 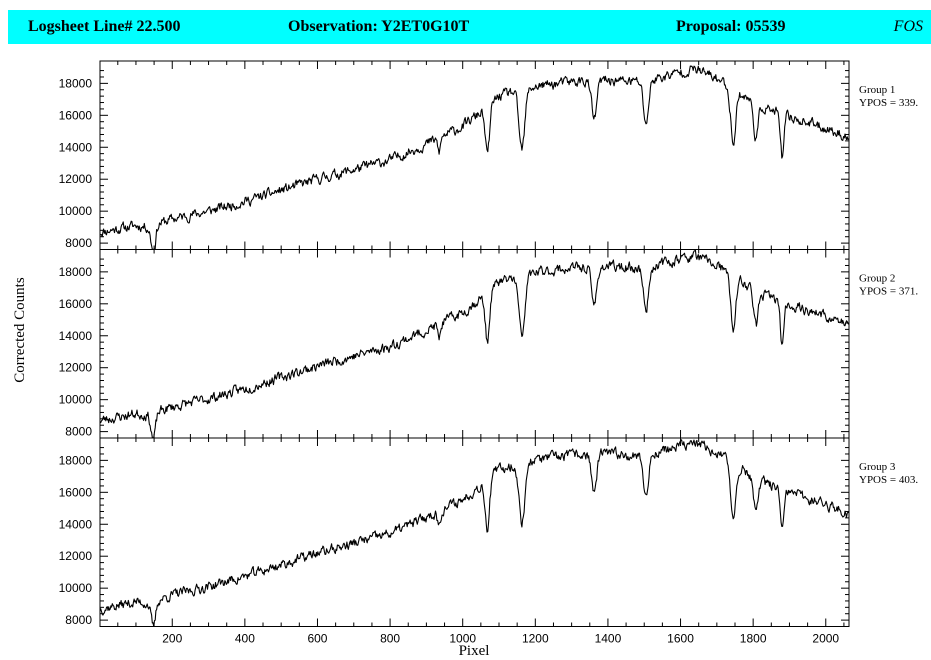 I want to click on x-tick-label: 1400, so click(x=608, y=639).